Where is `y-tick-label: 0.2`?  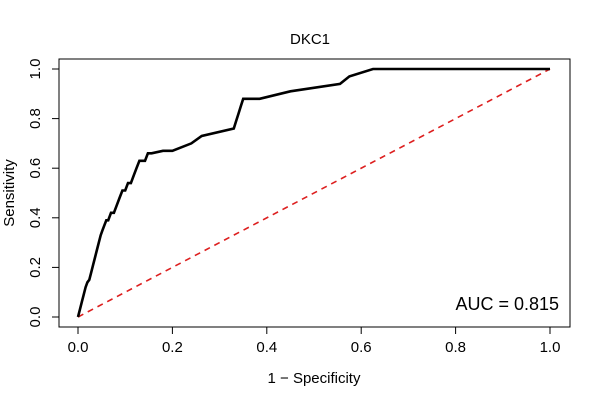
y-tick-label: 0.2 is located at coordinates (35, 267).